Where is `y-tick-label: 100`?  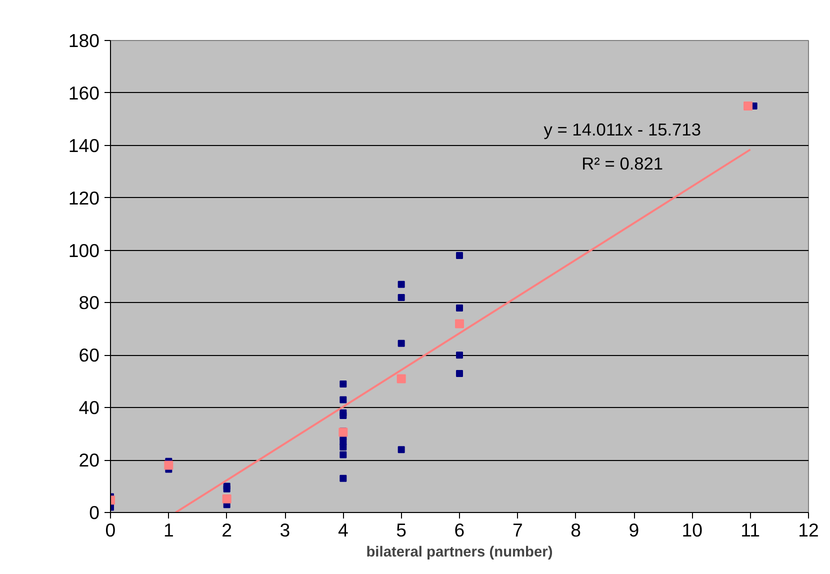 y-tick-label: 100 is located at coordinates (84, 250).